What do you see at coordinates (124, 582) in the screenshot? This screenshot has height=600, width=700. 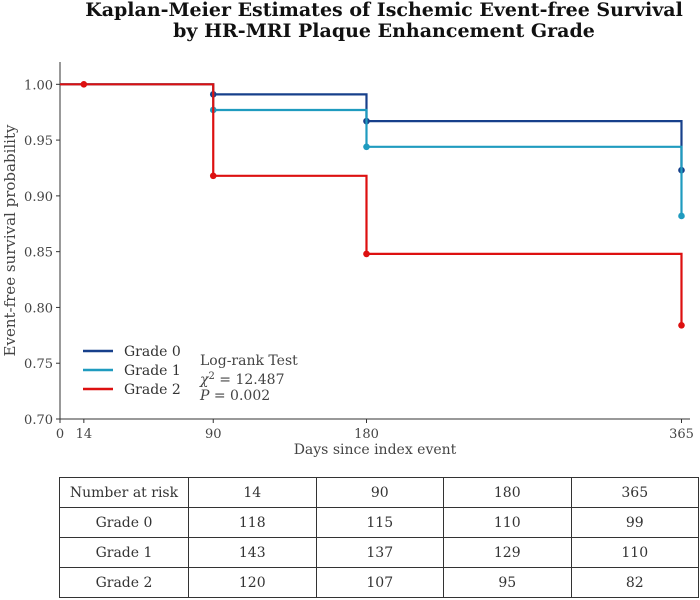 I see `risk-table-row-label: Grade 2` at bounding box center [124, 582].